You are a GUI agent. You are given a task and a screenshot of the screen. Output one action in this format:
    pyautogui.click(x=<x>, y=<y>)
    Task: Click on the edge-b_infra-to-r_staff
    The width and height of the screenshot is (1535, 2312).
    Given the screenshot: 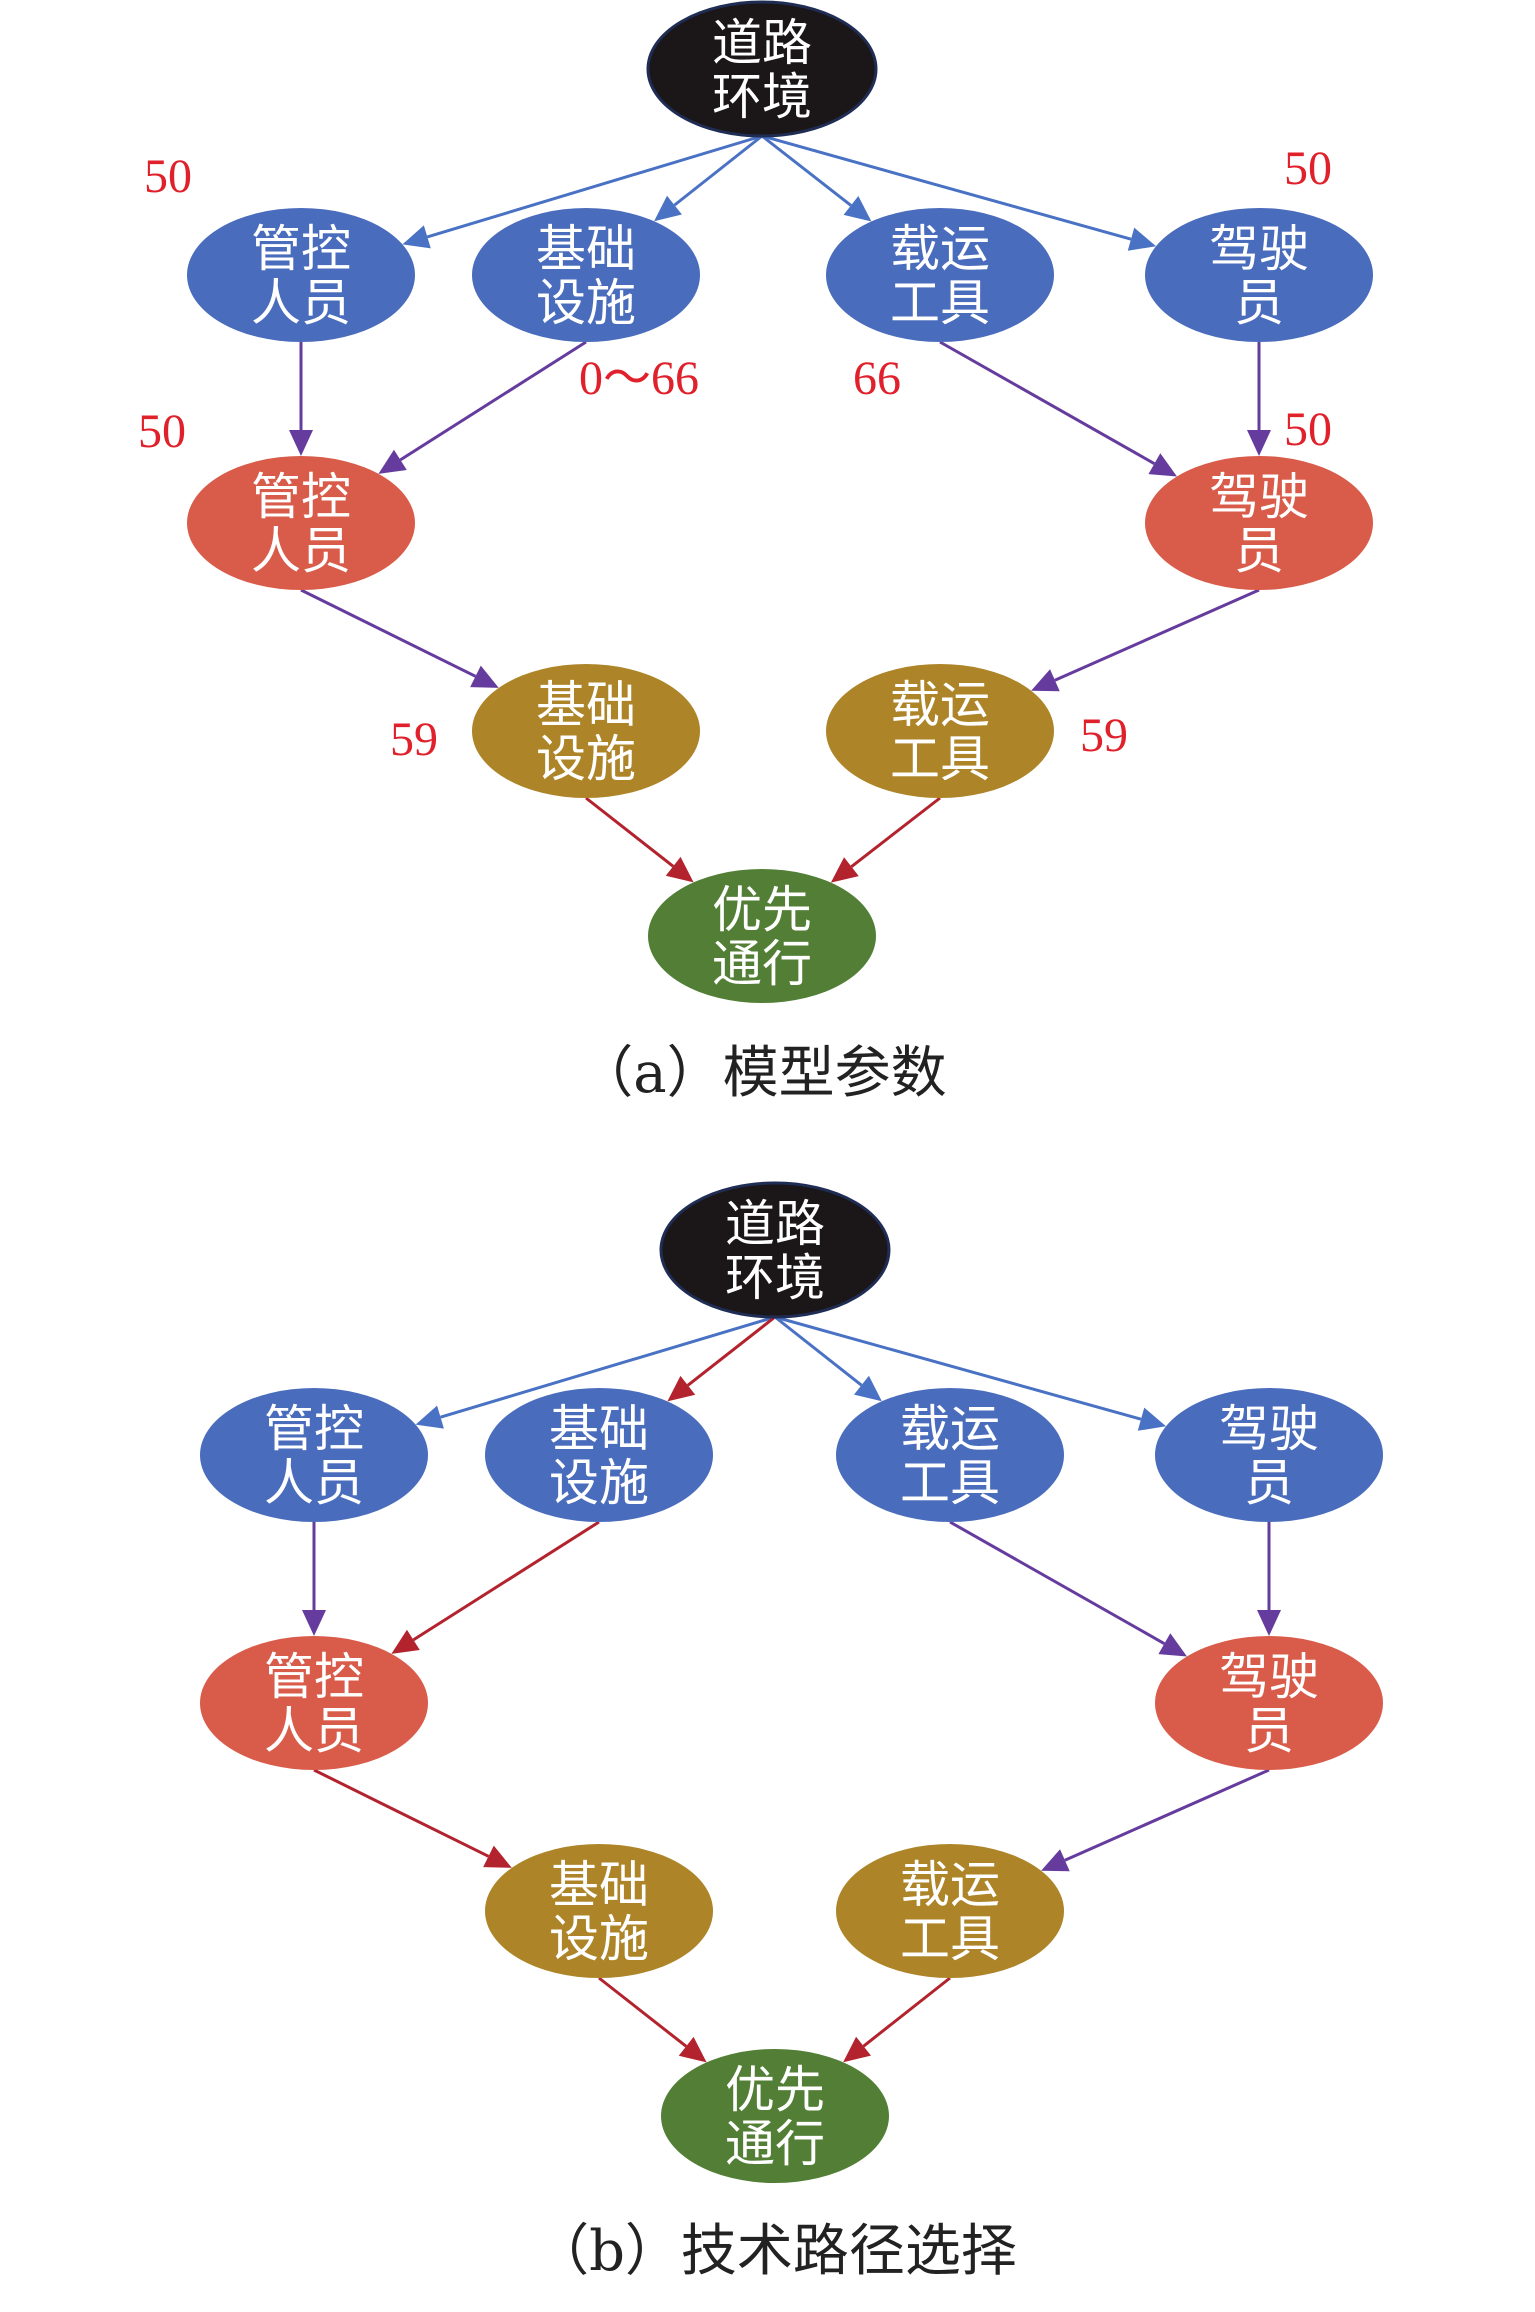 What is the action you would take?
    pyautogui.click(x=493, y=401)
    